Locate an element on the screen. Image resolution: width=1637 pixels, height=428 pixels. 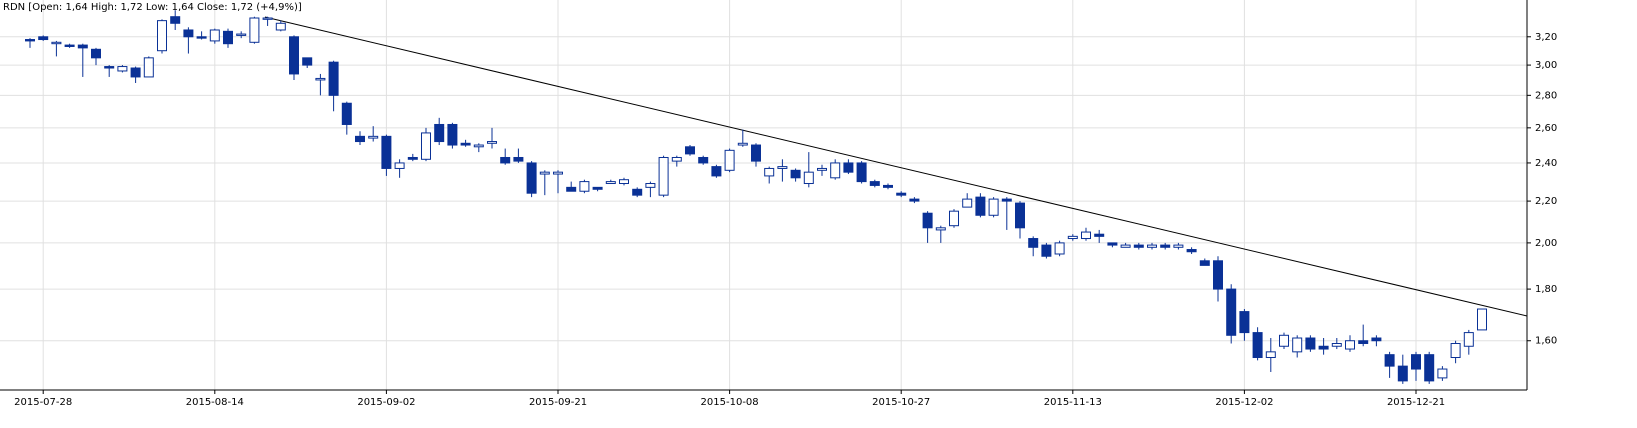
x-tick-label: 2015-12-02 is located at coordinates (1244, 402).